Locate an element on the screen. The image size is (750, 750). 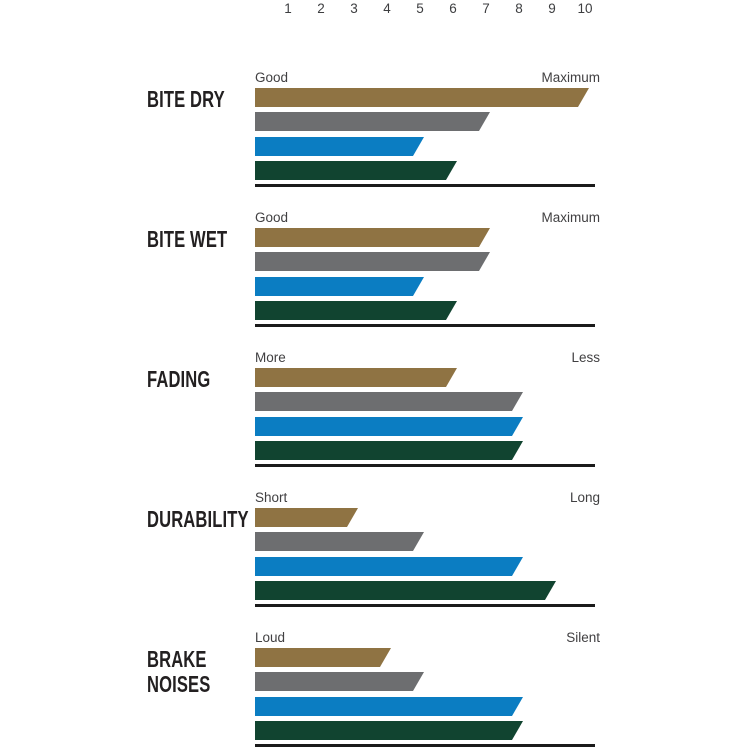
bite-dry-bar-green is located at coordinates (356, 170).